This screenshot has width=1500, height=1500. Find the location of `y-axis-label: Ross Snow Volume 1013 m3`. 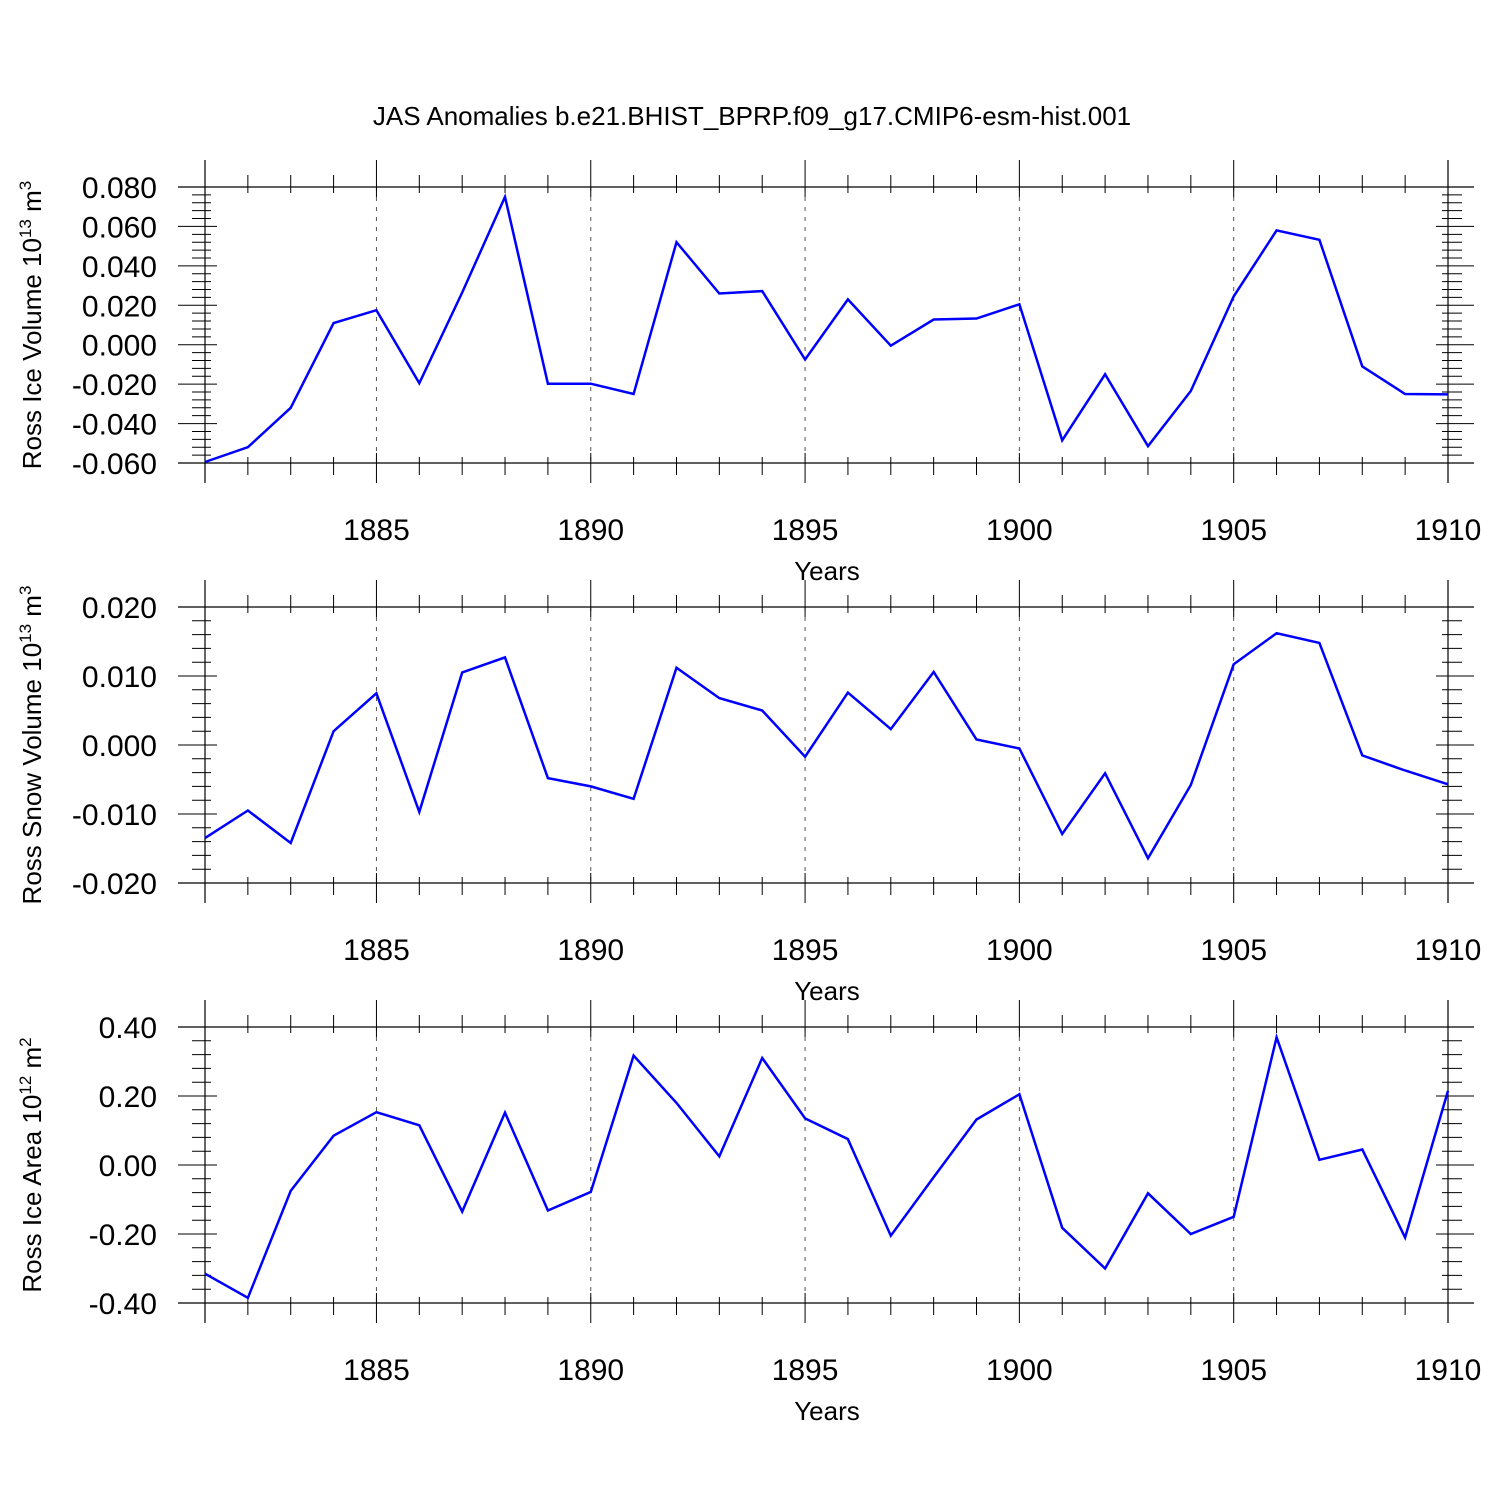

y-axis-label: Ross Snow Volume 1013 m3 is located at coordinates (31, 745).